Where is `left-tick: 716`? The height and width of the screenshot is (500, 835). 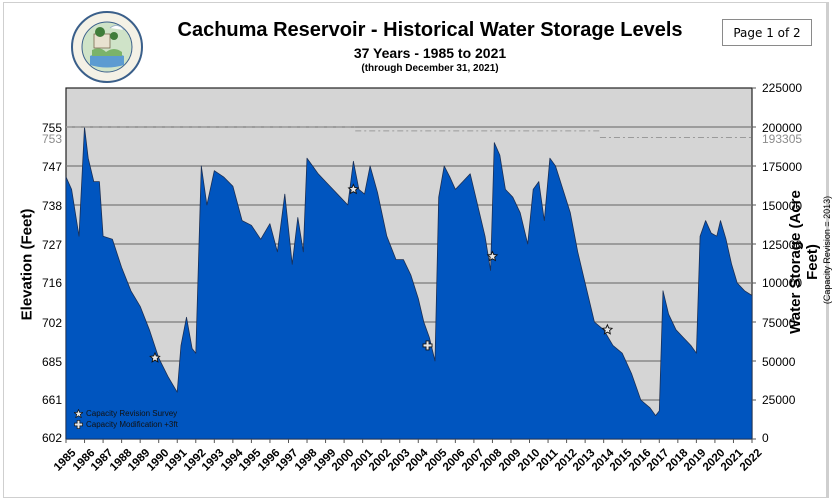
left-tick: 716 is located at coordinates (51, 283).